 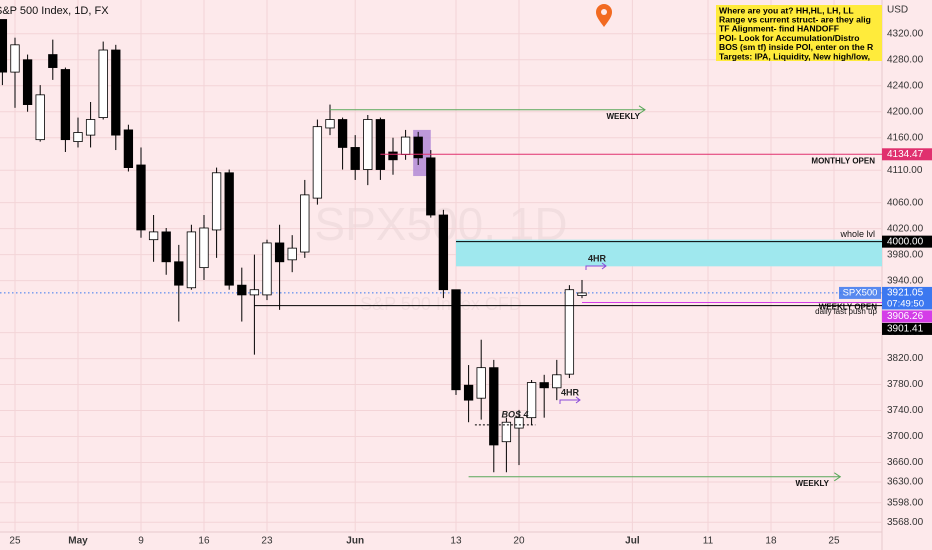 I want to click on y-tick-label: 3660.00, so click(x=905, y=462).